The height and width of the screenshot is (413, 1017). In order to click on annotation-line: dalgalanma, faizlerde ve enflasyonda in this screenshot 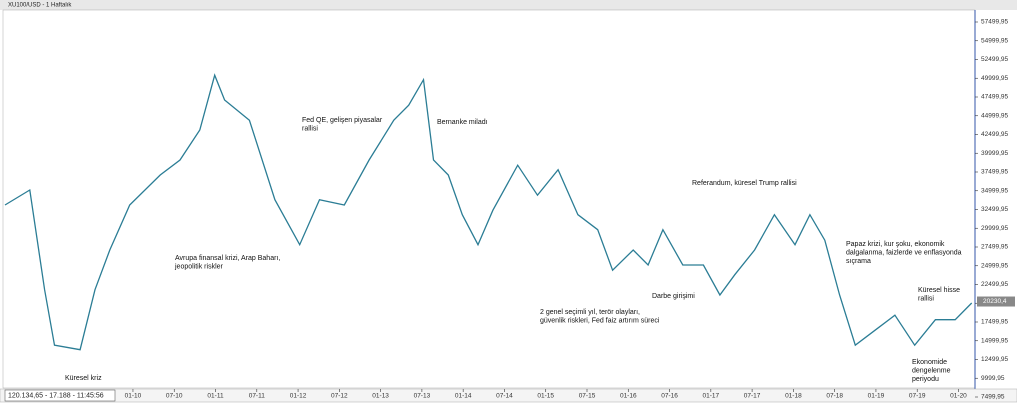, I will do `click(904, 252)`.